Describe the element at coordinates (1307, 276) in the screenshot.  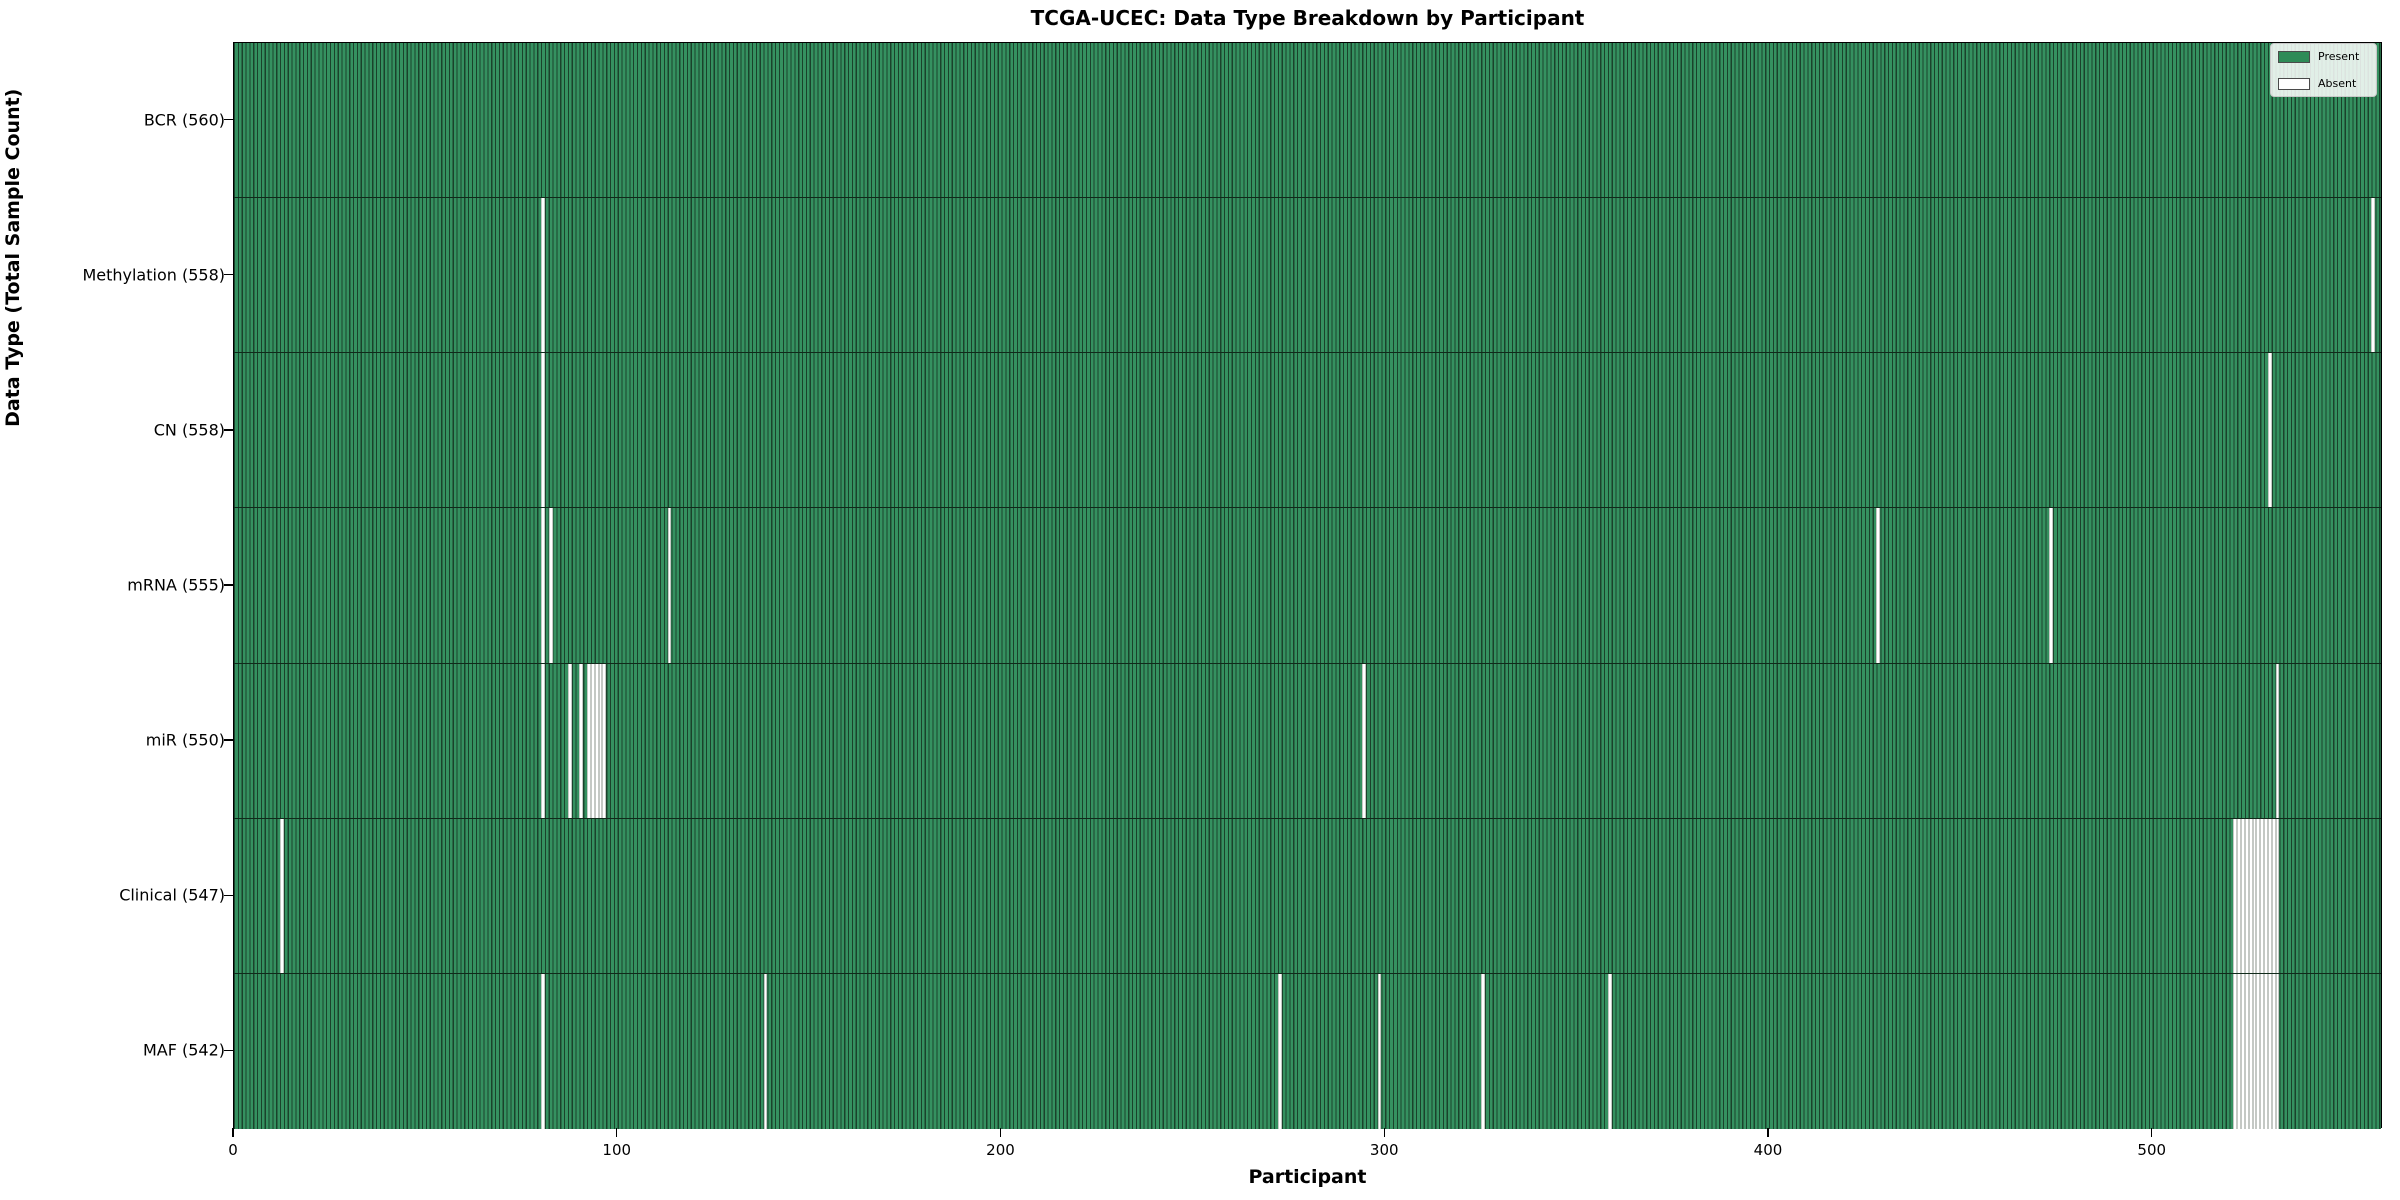
I see `data-row-methylation` at that location.